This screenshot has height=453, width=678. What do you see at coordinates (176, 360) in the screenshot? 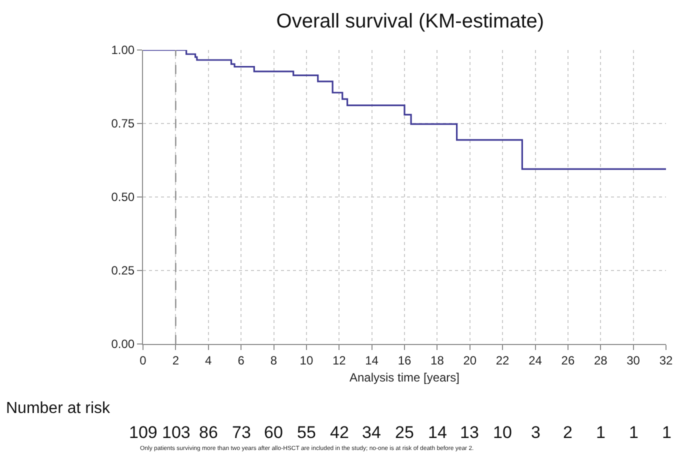
I see `x-tick-label: 2` at bounding box center [176, 360].